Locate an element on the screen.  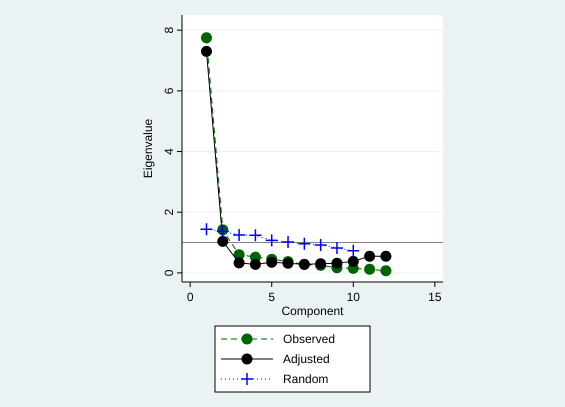
y-tick-label: 6 is located at coordinates (169, 90).